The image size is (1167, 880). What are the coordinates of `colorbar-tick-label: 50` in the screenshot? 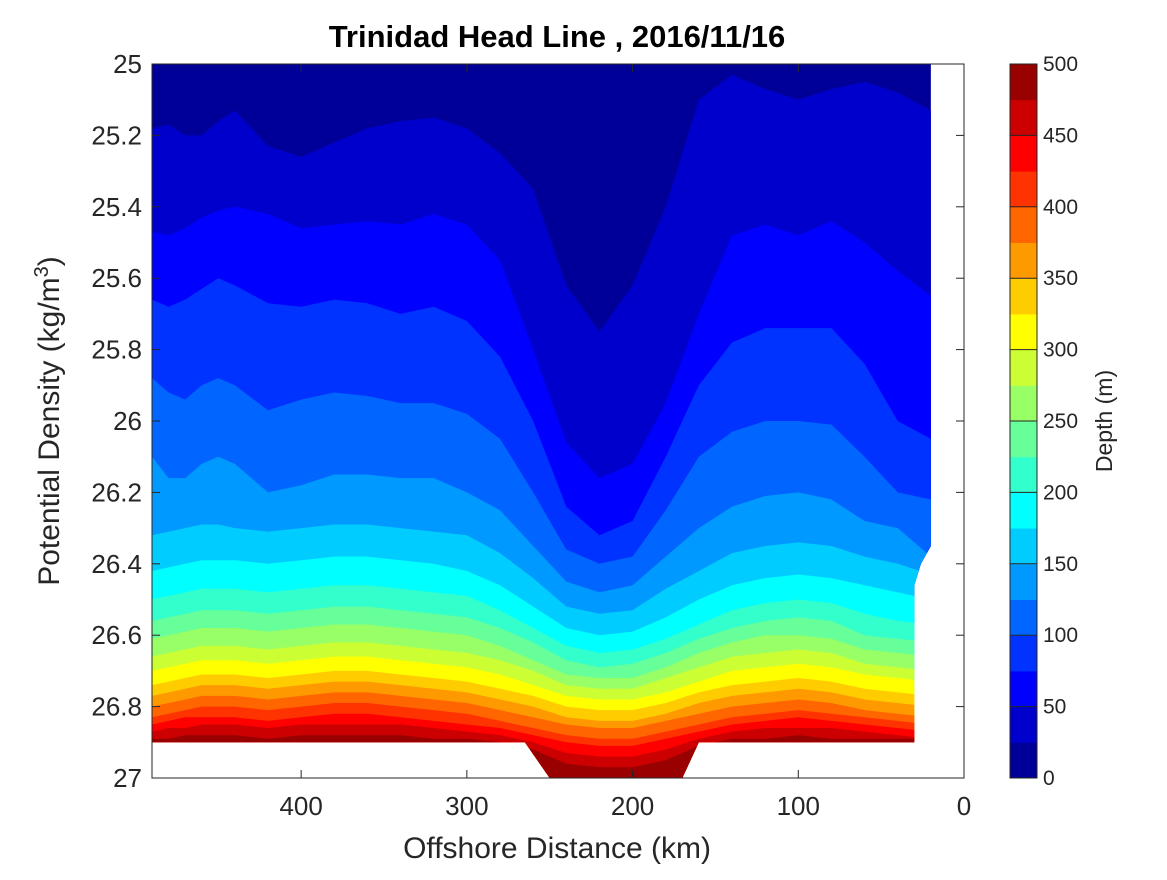 It's located at (1054, 707).